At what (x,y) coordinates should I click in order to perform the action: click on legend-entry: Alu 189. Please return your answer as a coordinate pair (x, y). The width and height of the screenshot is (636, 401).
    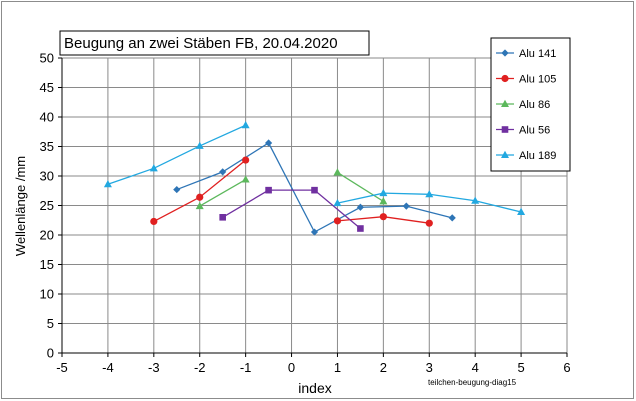
    Looking at the image, I should click on (526, 156).